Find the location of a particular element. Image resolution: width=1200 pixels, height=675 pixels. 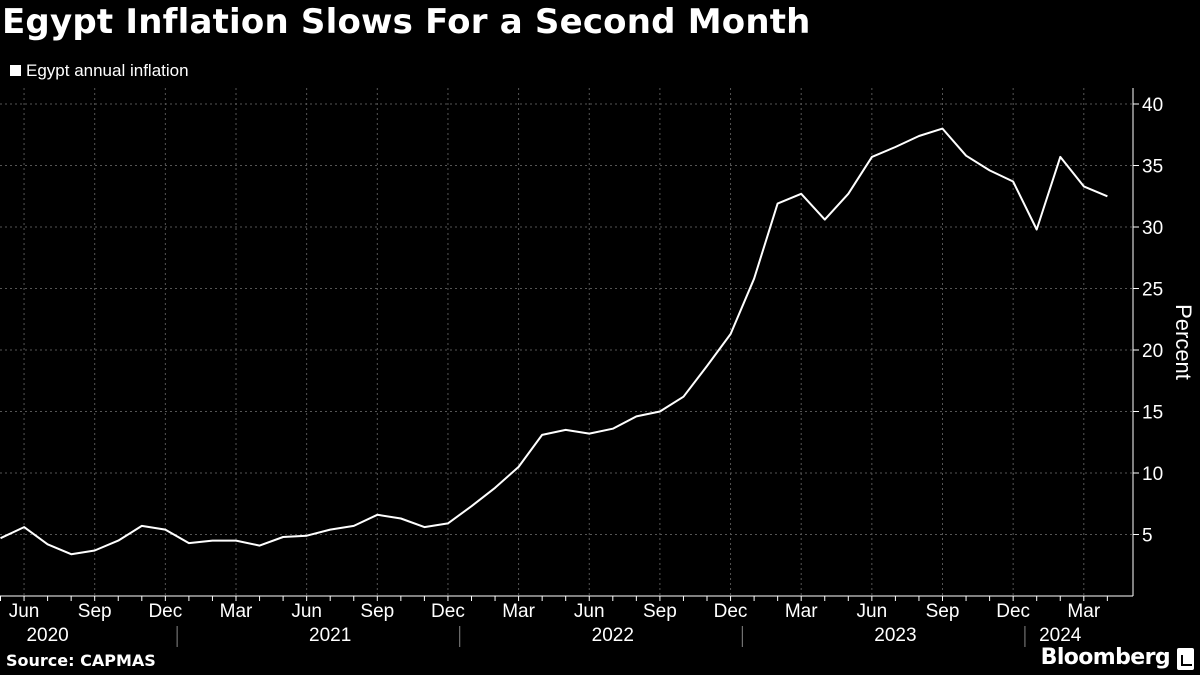

chart-title: Egypt Inflation Slows For a Second Month is located at coordinates (406, 22).